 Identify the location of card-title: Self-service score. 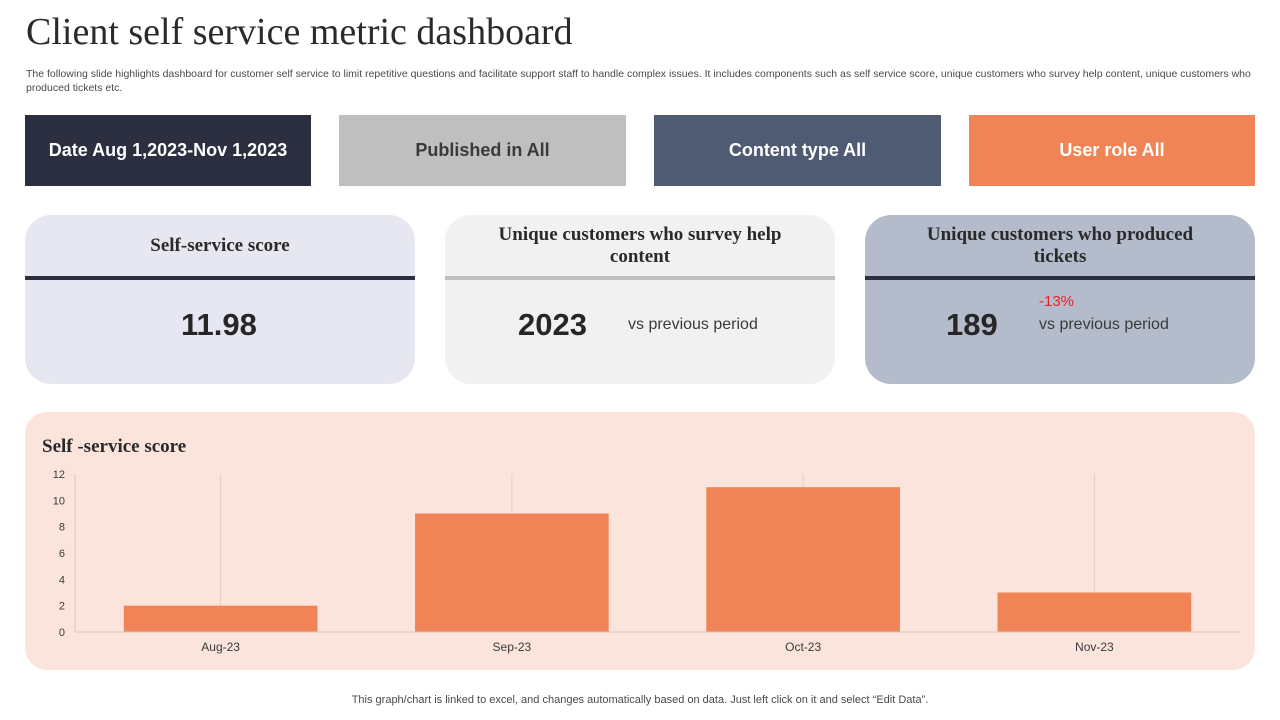
(220, 245).